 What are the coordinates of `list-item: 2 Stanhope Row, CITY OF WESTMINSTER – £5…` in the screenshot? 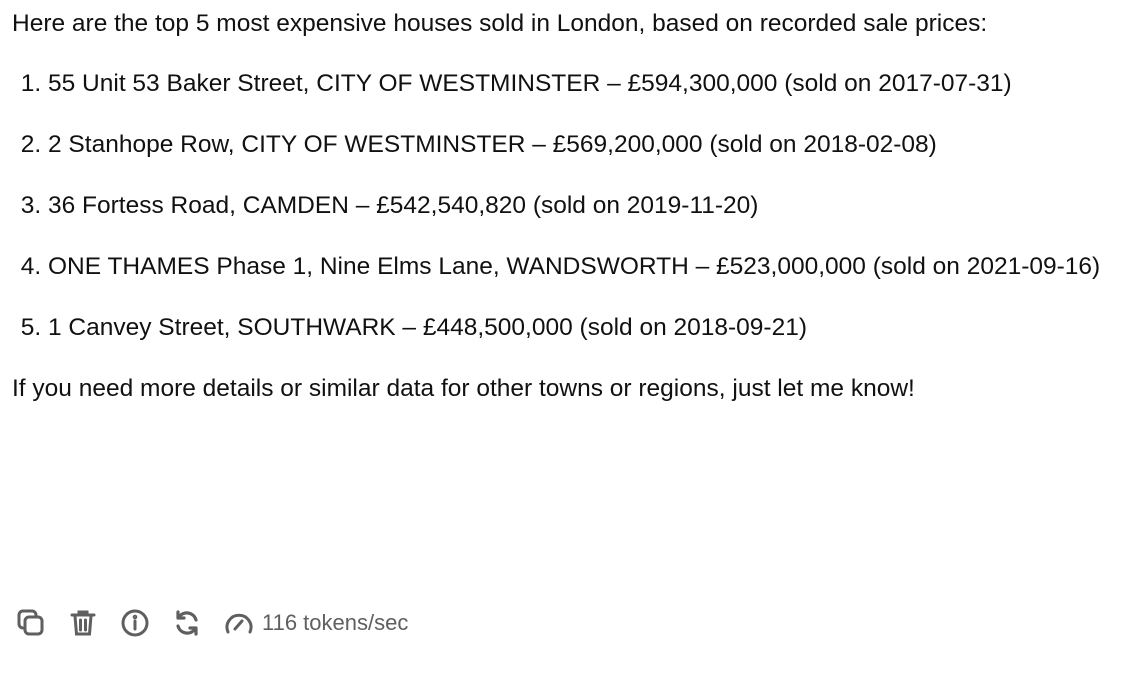 It's located at (577, 145).